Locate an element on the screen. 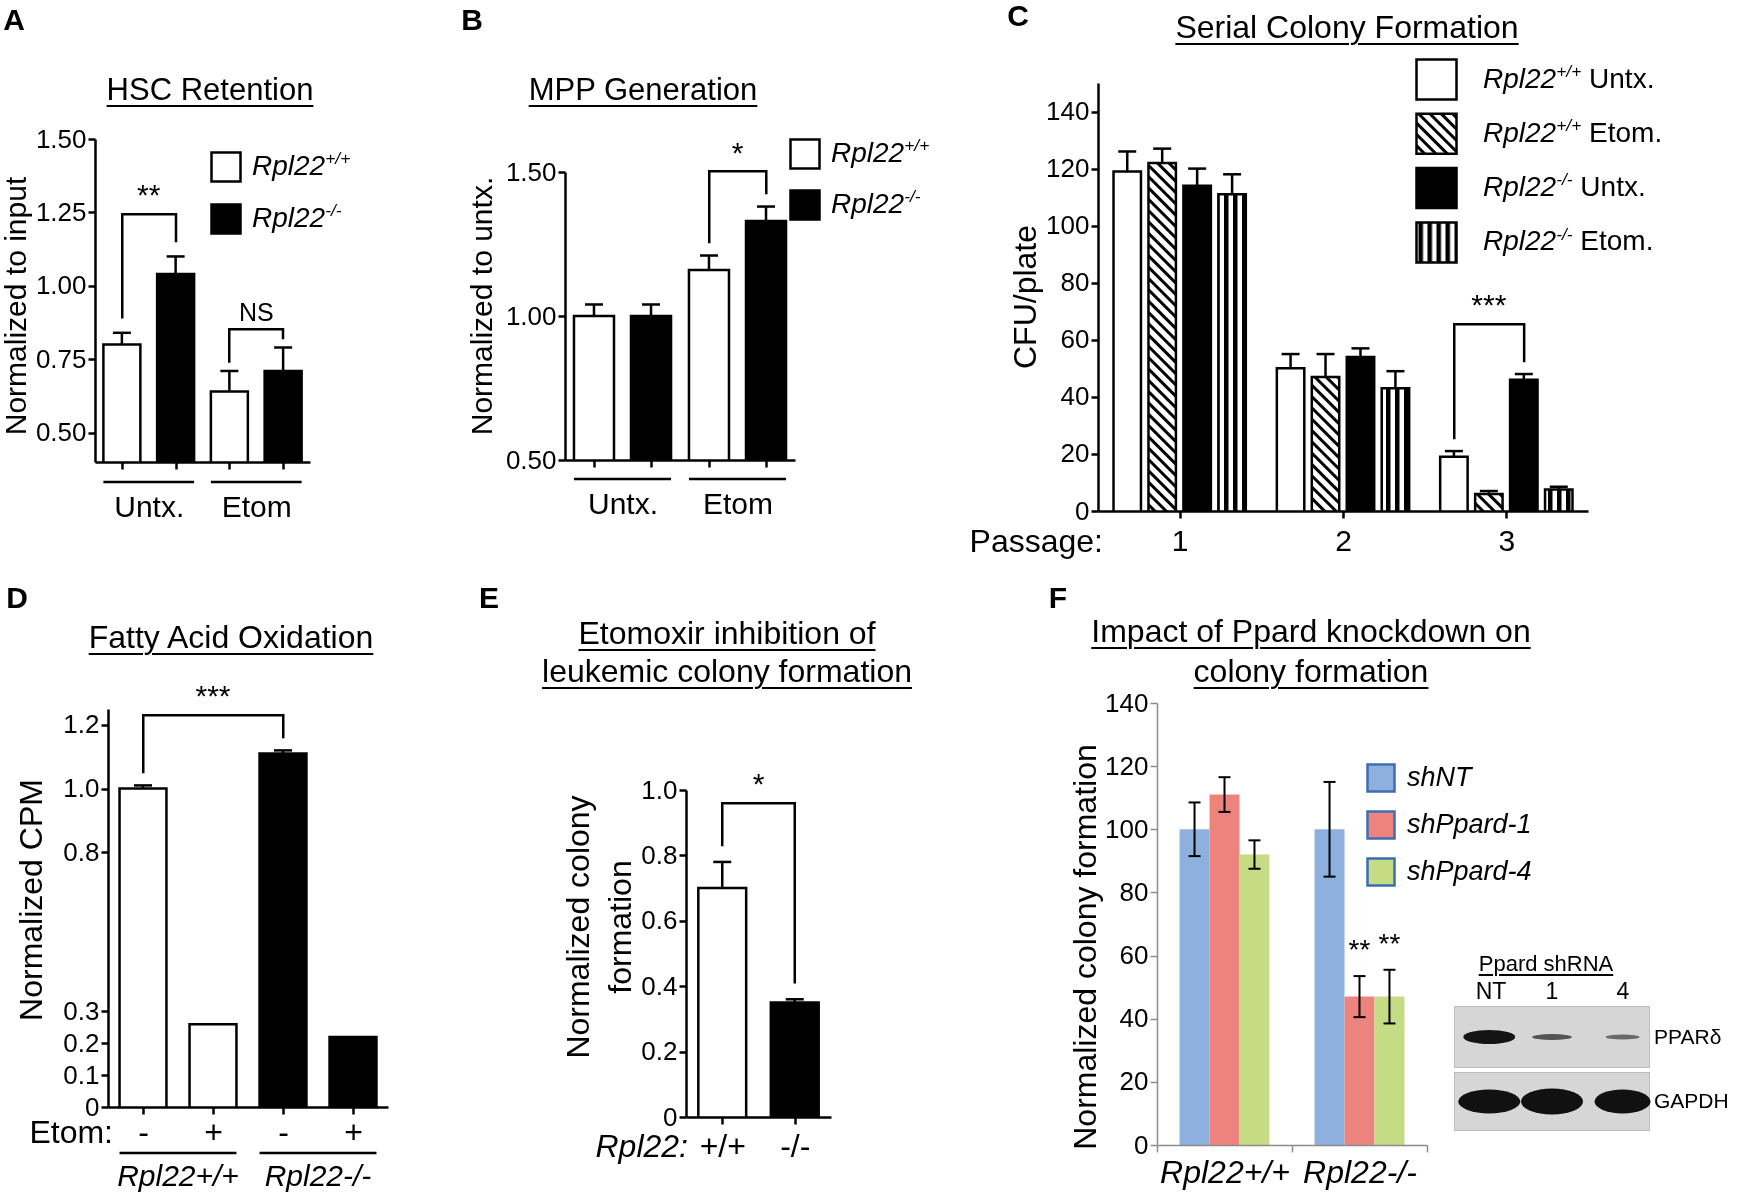 The image size is (1738, 1195). y-axis-title: Normalized CPM is located at coordinates (31, 900).